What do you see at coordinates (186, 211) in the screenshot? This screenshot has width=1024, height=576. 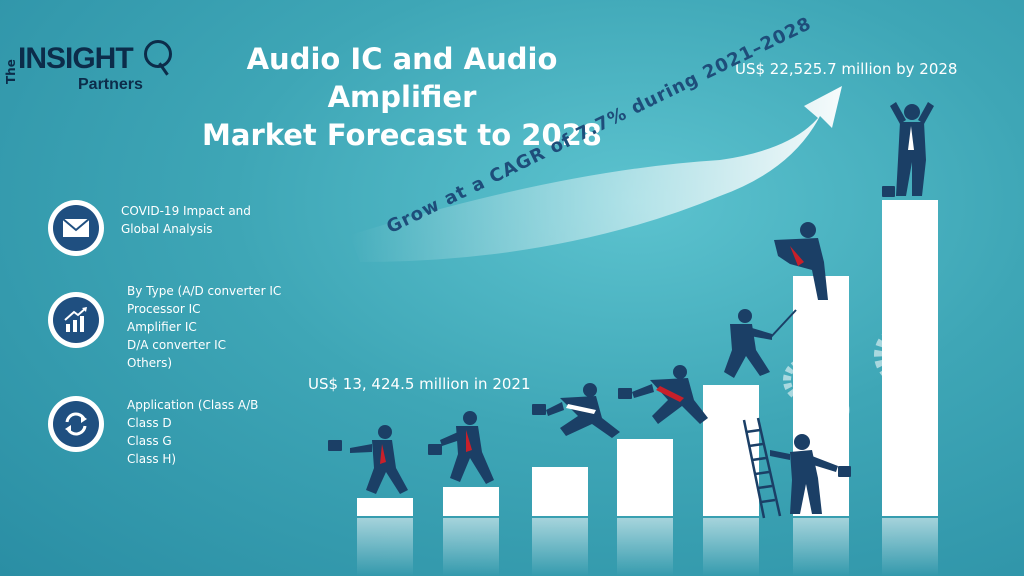 I see `feature-line: COVID-19 Impact and` at bounding box center [186, 211].